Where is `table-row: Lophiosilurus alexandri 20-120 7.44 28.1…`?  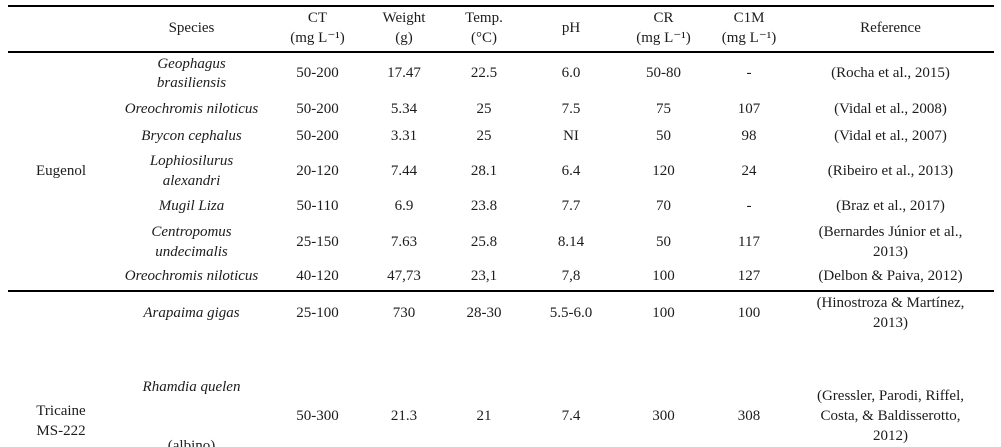
table-row: Lophiosilurus alexandri 20-120 7.44 28.1… is located at coordinates (501, 172).